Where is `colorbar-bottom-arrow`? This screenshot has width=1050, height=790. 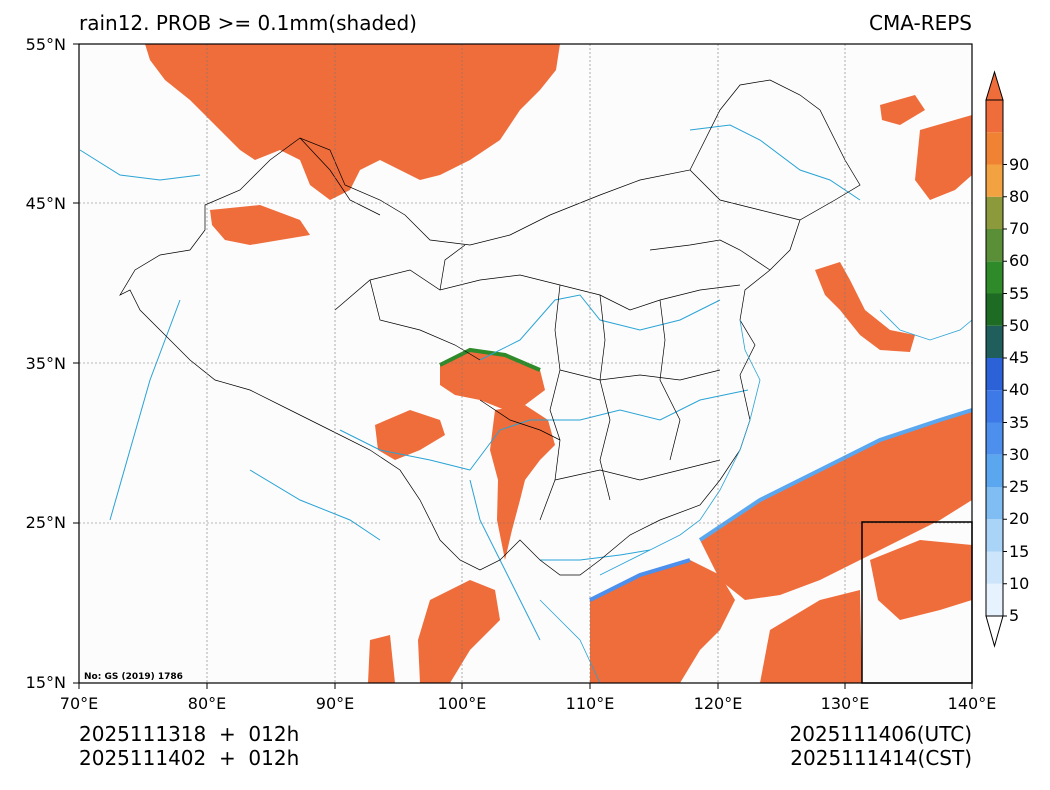
colorbar-bottom-arrow is located at coordinates (994, 631).